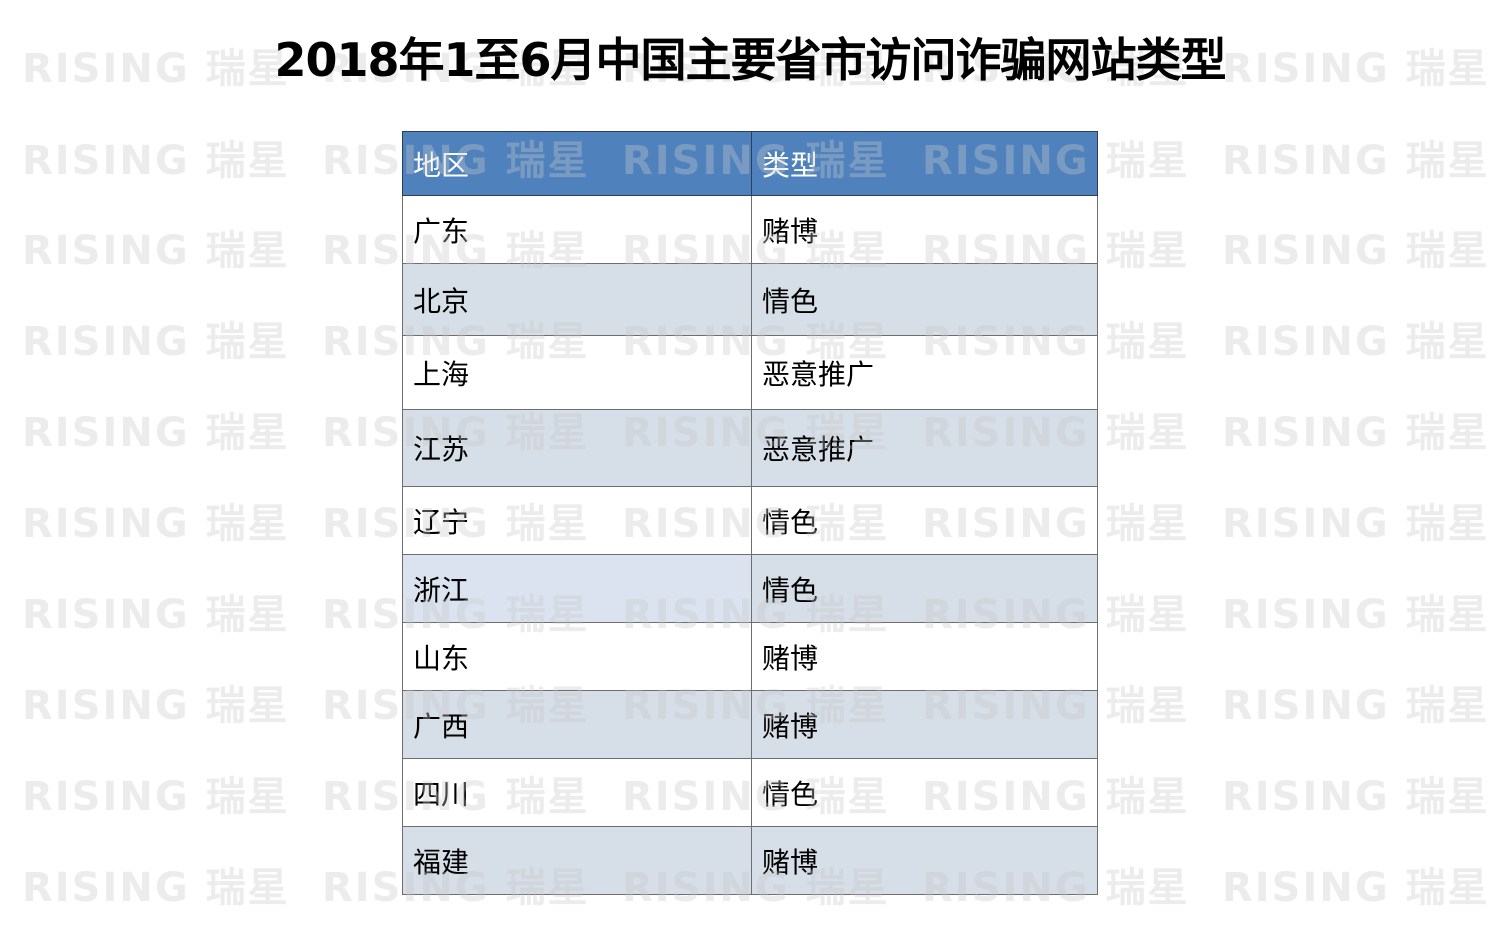  What do you see at coordinates (577, 448) in the screenshot?
I see `cell-region: 江苏` at bounding box center [577, 448].